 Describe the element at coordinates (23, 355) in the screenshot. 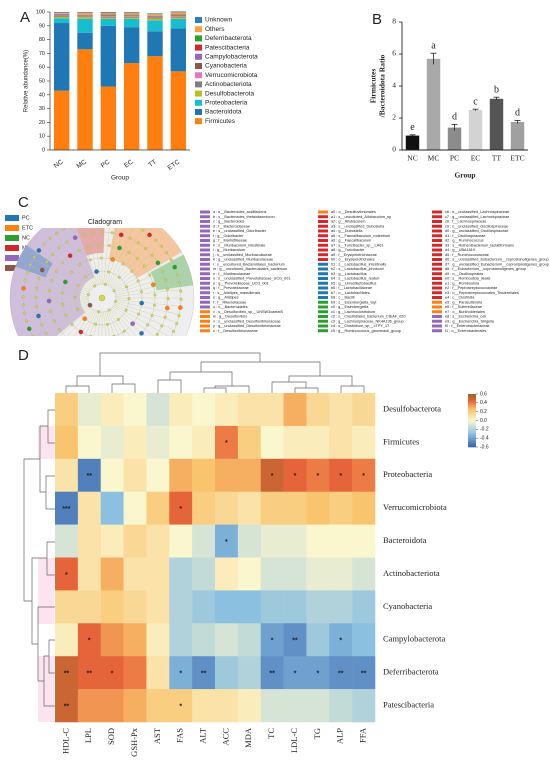

I see `panel-label: D` at that location.